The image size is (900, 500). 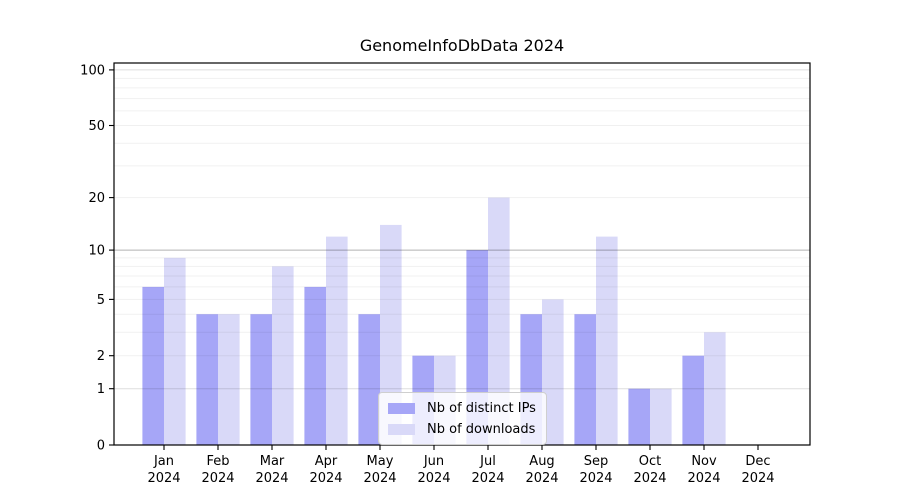 I want to click on y-tick-label: 20, so click(x=96, y=198).